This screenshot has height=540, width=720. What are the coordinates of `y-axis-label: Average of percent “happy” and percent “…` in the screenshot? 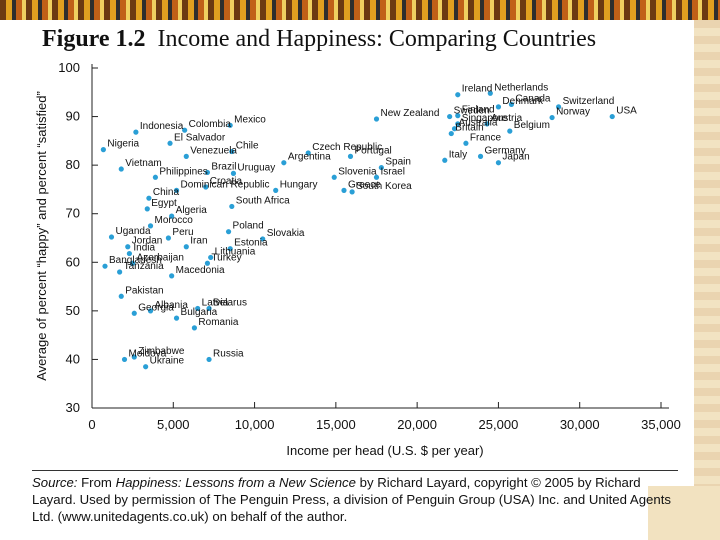 It's located at (41, 236).